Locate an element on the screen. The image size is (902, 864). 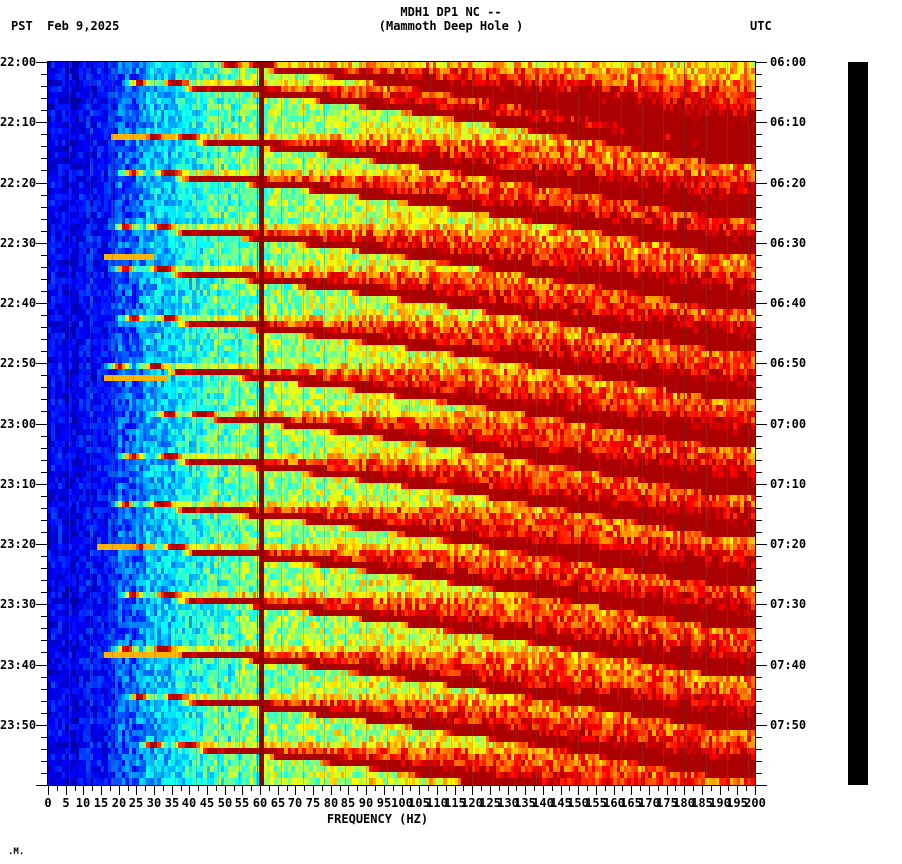
time-label-right: 07:30 is located at coordinates (788, 604).